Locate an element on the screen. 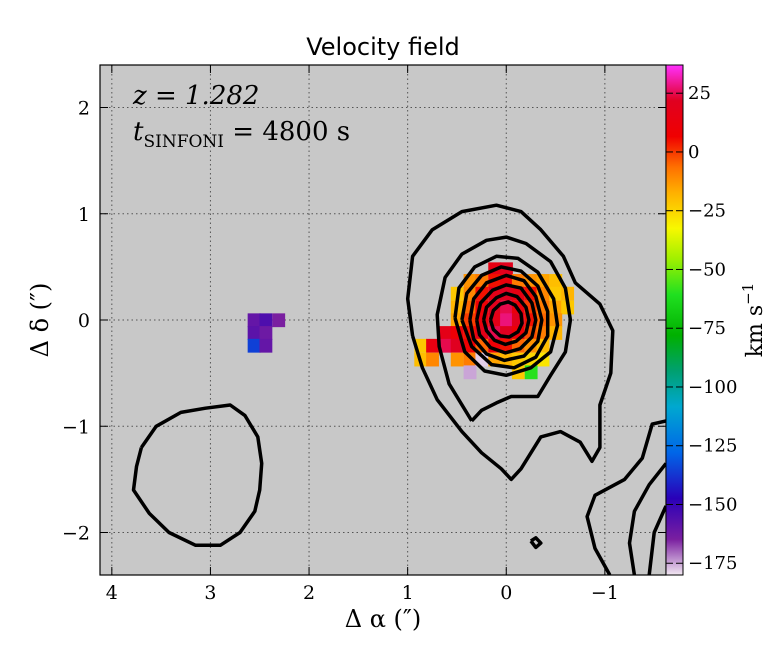  exposure-value: = 4800 s is located at coordinates (287, 132).